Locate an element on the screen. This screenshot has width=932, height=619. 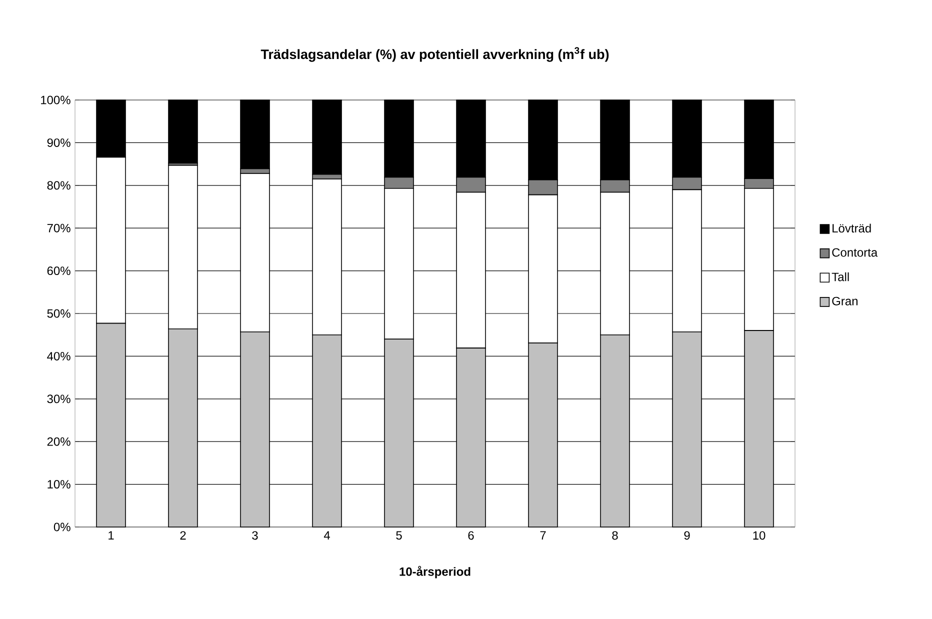
x-tick-label: 6 is located at coordinates (471, 535).